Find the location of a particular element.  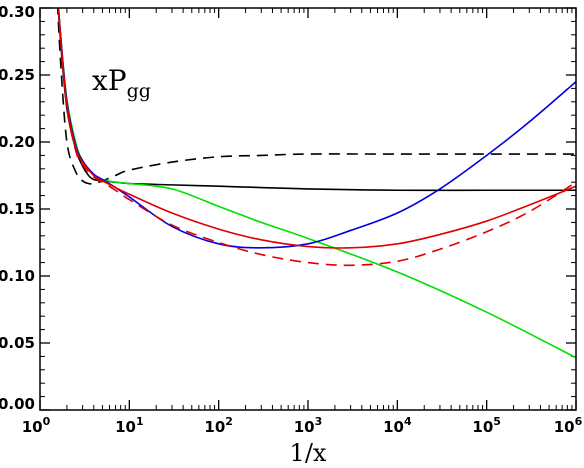

x-tick-label: 10⁶ is located at coordinates (568, 425).